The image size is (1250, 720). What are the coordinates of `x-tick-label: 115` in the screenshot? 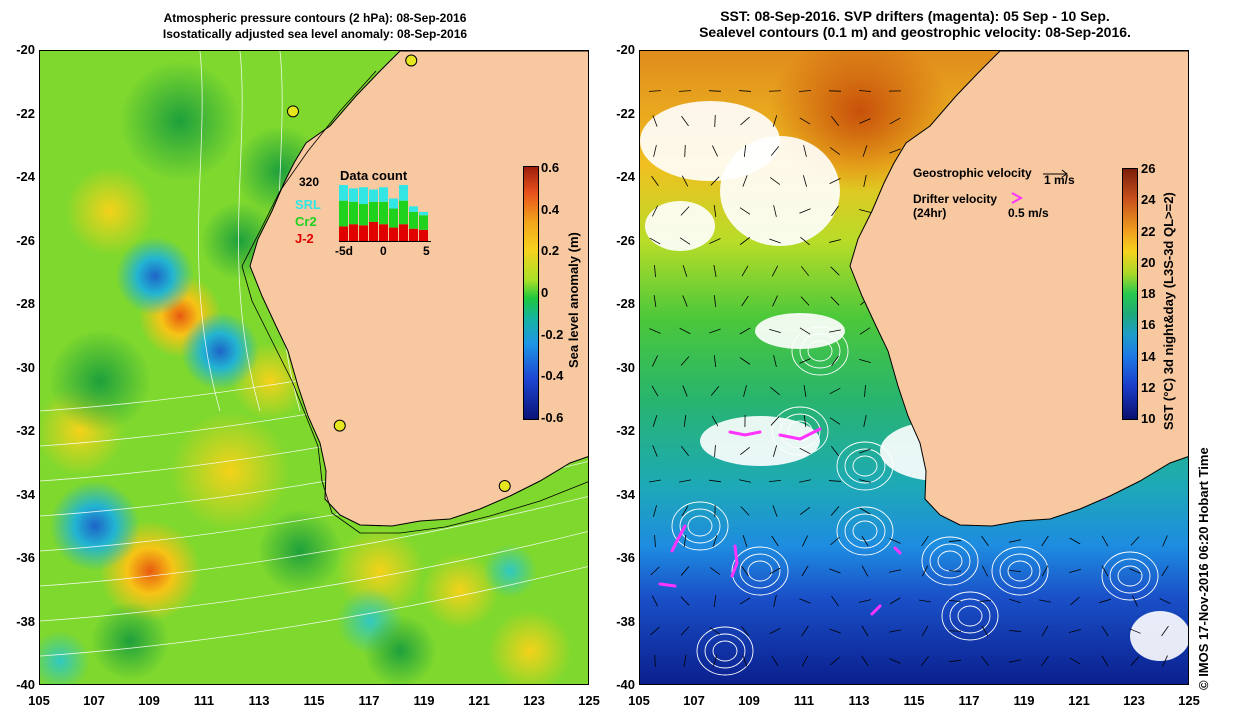 It's located at (314, 700).